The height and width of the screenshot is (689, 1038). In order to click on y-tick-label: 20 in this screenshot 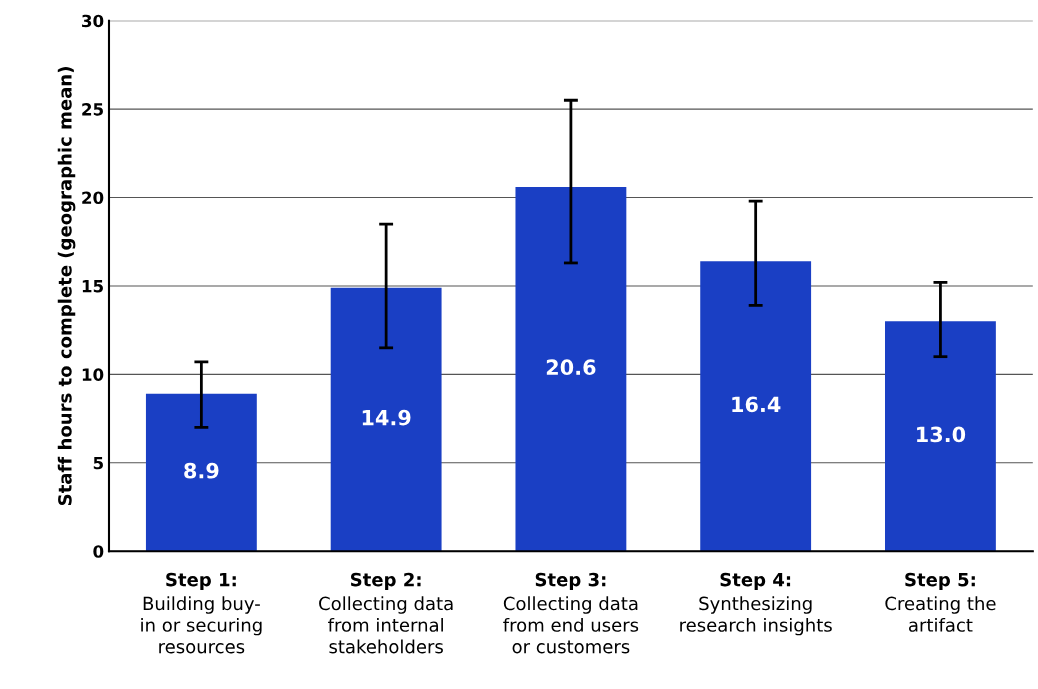, I will do `click(93, 198)`.